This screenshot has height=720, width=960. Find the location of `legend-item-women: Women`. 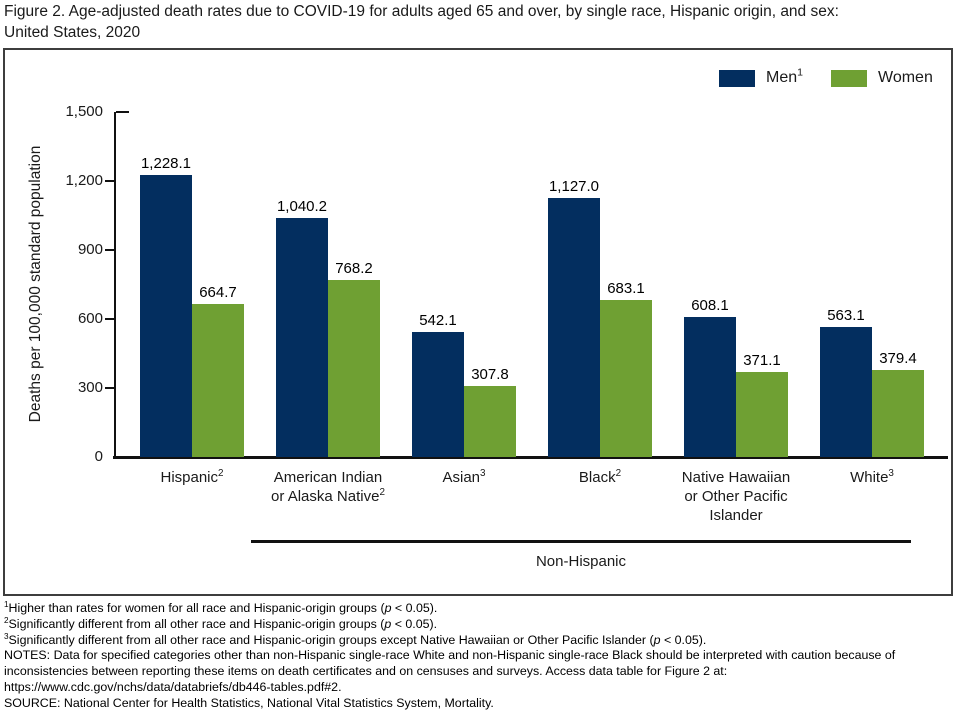

legend-item-women: Women is located at coordinates (882, 78).